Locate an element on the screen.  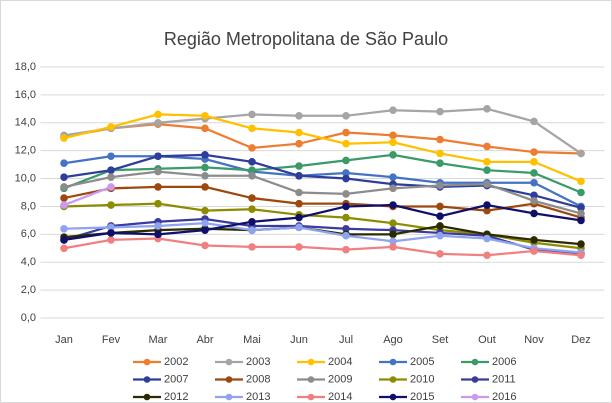
y-tick-label: 4,0 is located at coordinates (28, 262).